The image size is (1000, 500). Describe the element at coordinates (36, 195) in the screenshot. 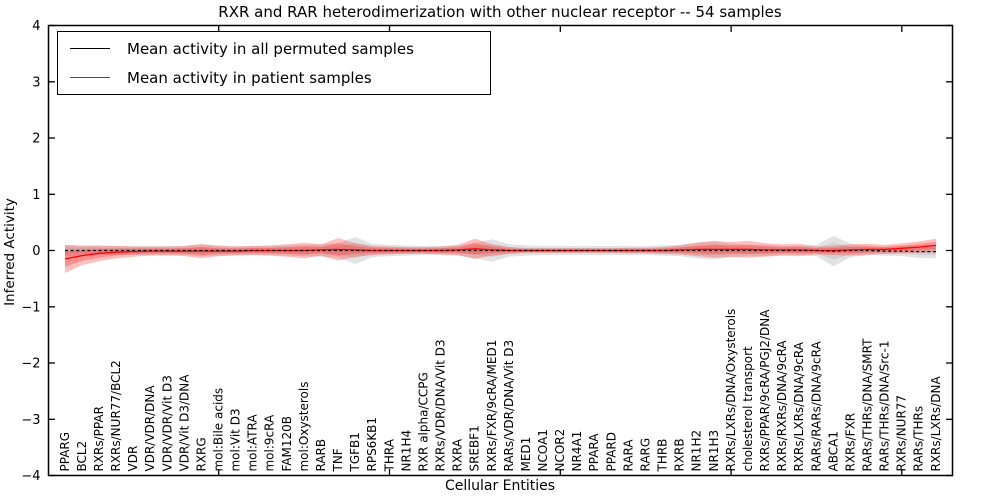

I see `y-tick-label: 1` at that location.